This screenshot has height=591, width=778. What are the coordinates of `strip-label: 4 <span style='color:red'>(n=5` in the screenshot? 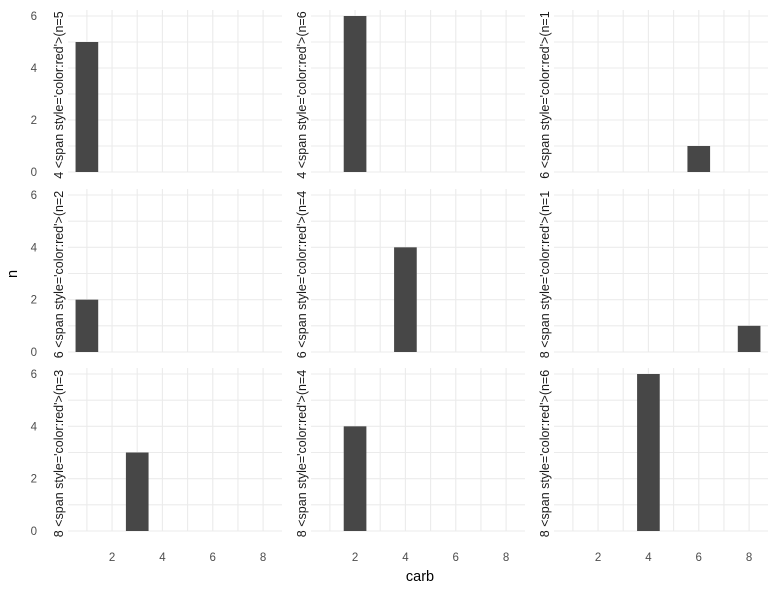 It's located at (59, 94).